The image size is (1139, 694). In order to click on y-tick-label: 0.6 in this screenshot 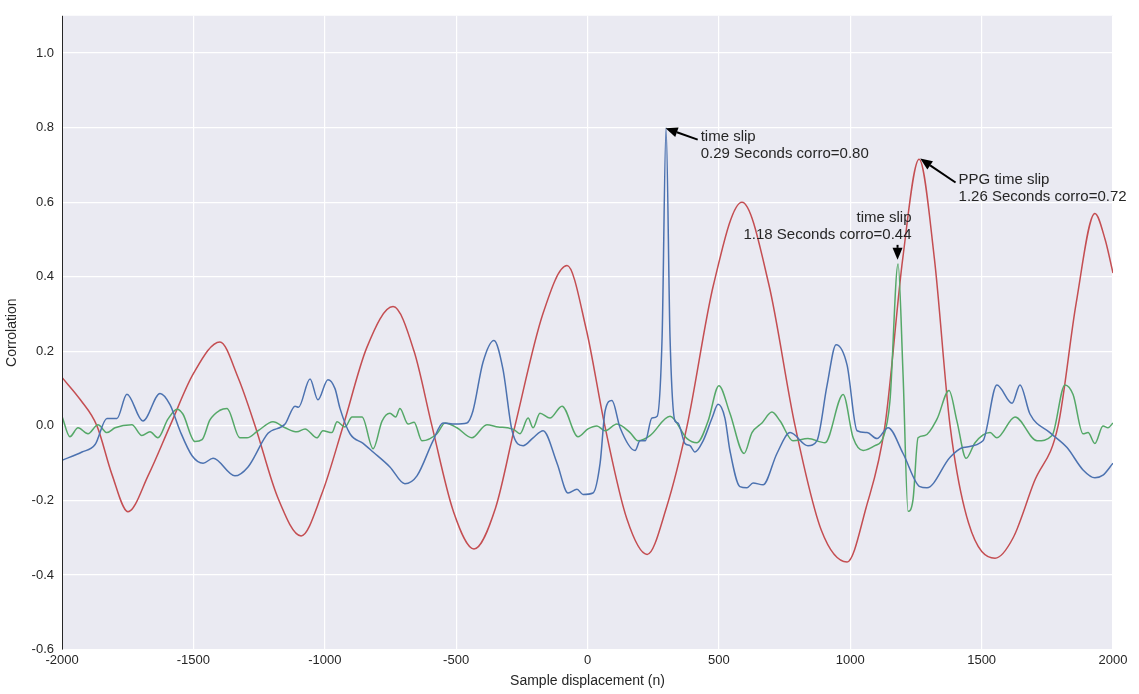, I will do `click(44, 201)`.